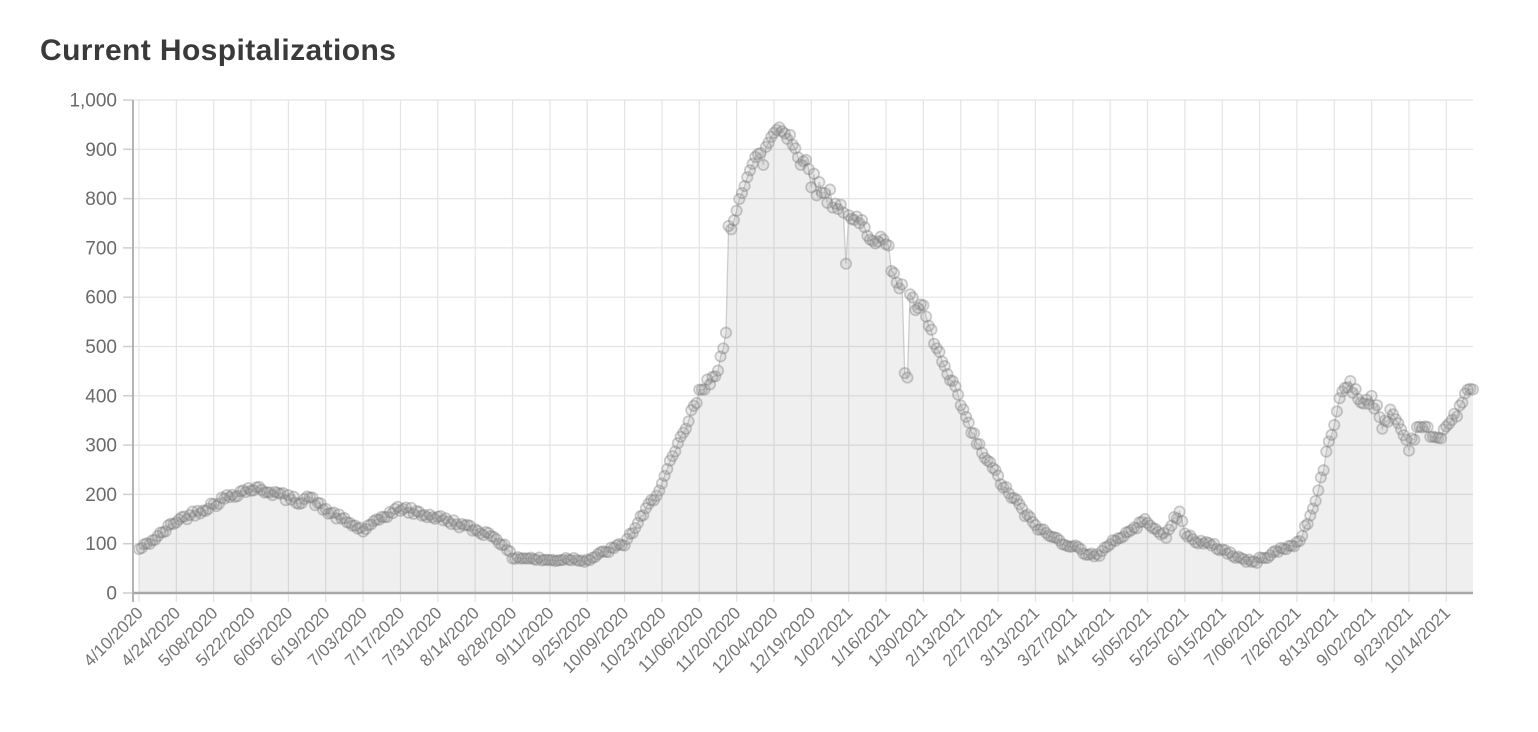  What do you see at coordinates (101, 396) in the screenshot?
I see `y-tick-label: 400` at bounding box center [101, 396].